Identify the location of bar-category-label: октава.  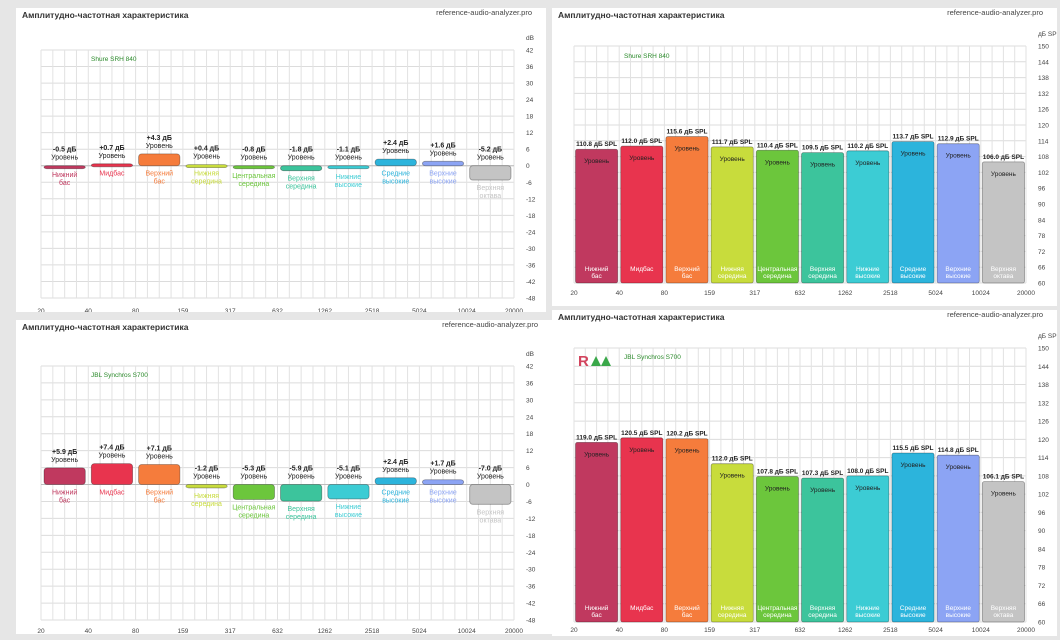
(491, 520).